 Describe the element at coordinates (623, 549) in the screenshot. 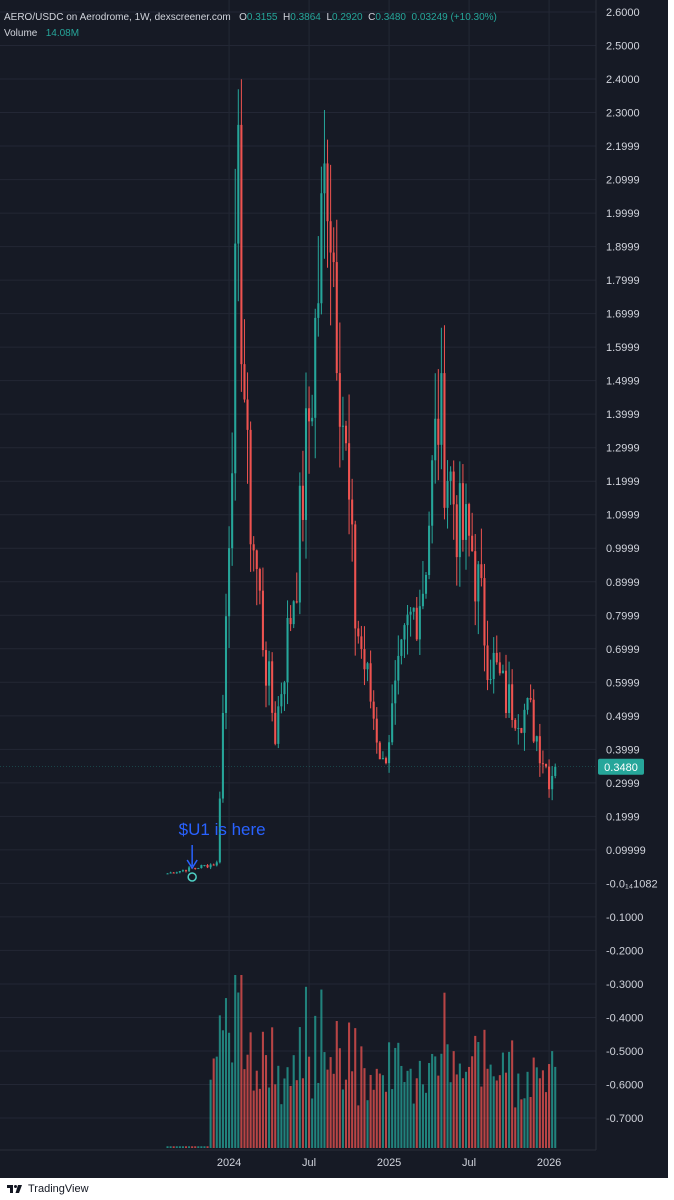

I see `y-tick-label: 0.9999` at that location.